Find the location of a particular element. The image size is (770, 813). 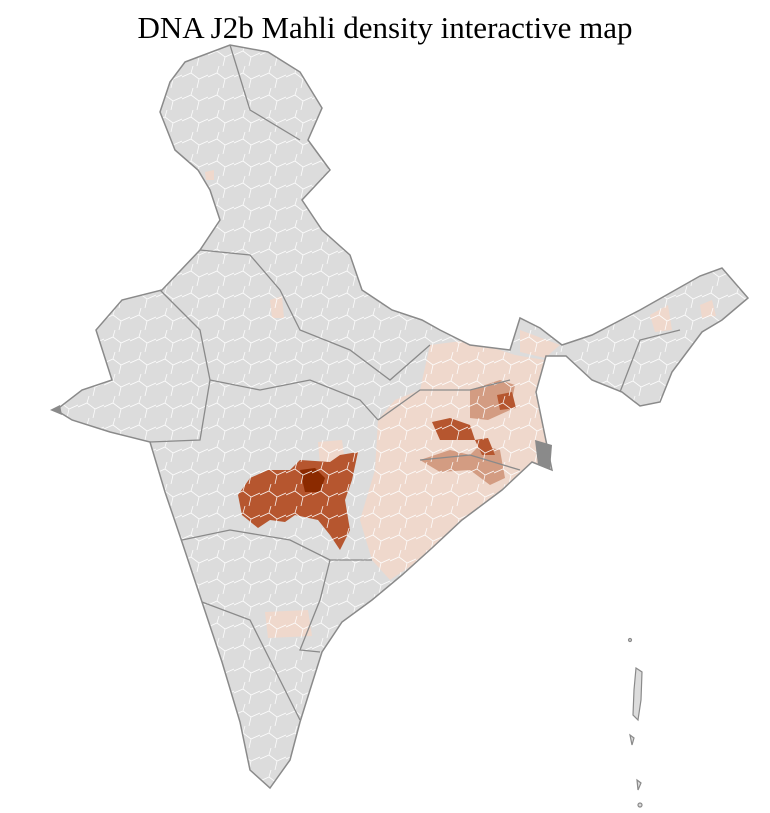

map-title: DNA J2b Mahli density interactive map is located at coordinates (385, 27).